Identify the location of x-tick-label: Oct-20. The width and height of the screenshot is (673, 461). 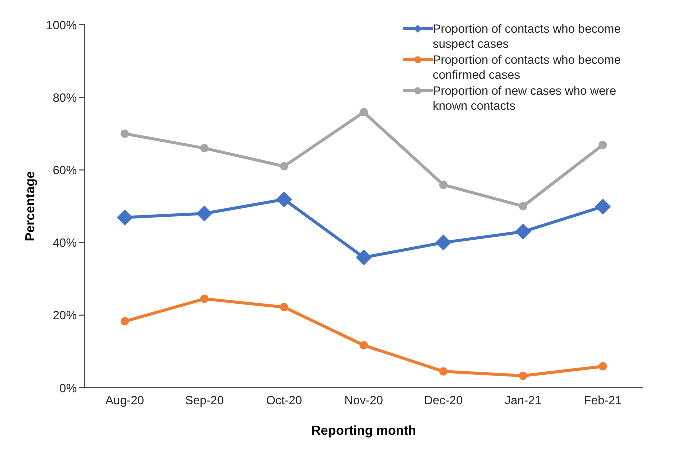
(284, 401).